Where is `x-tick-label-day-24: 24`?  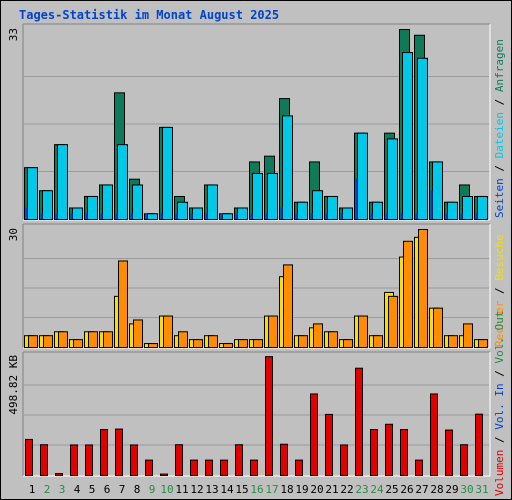 x-tick-label-day-24: 24 is located at coordinates (377, 489).